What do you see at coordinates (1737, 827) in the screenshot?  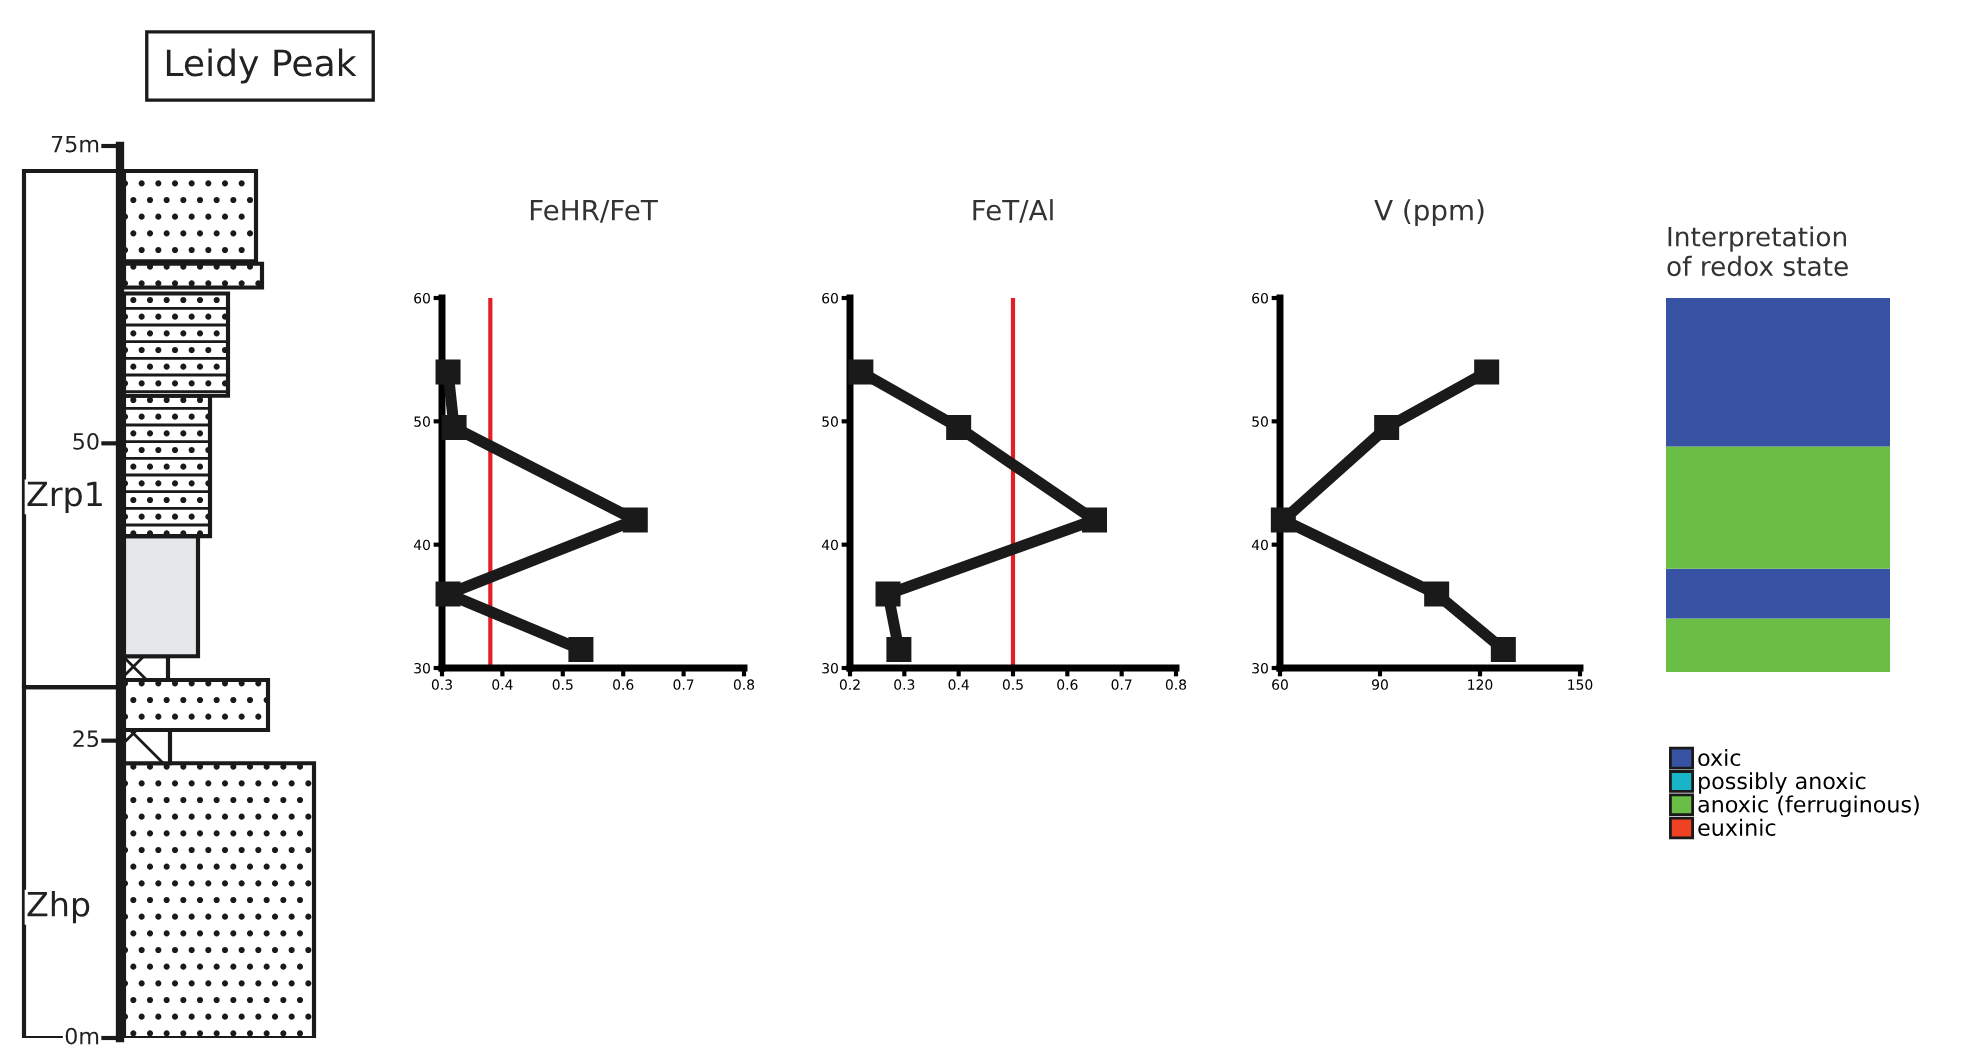 I see `legend-label: euxinic` at bounding box center [1737, 827].